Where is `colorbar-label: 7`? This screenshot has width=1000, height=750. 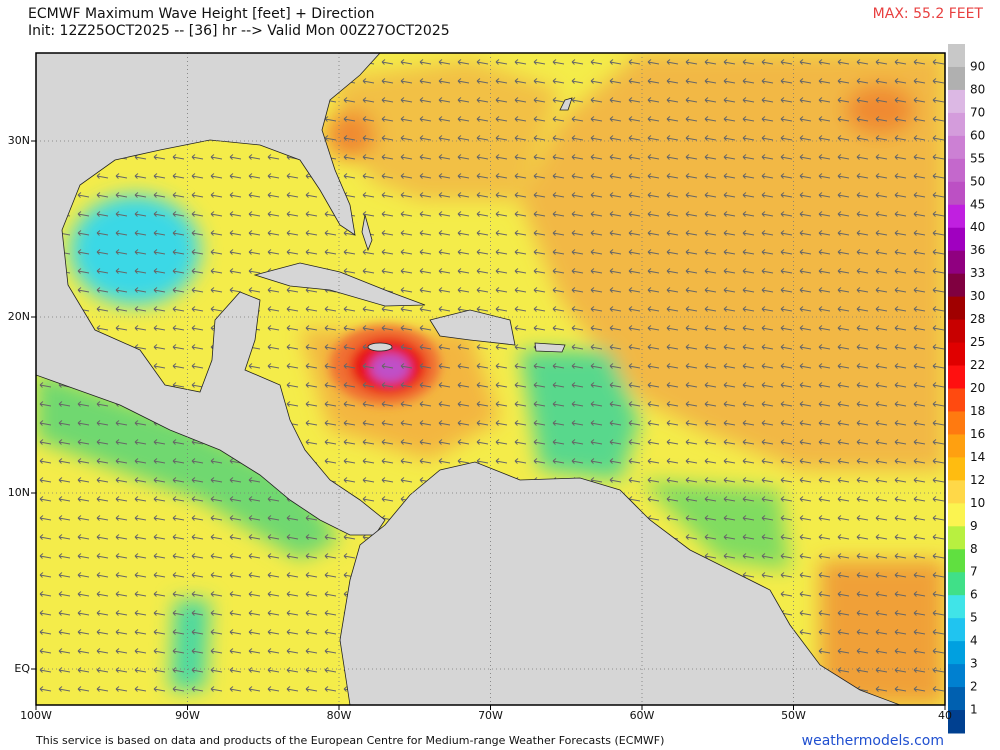 colorbar-label: 7 is located at coordinates (974, 572).